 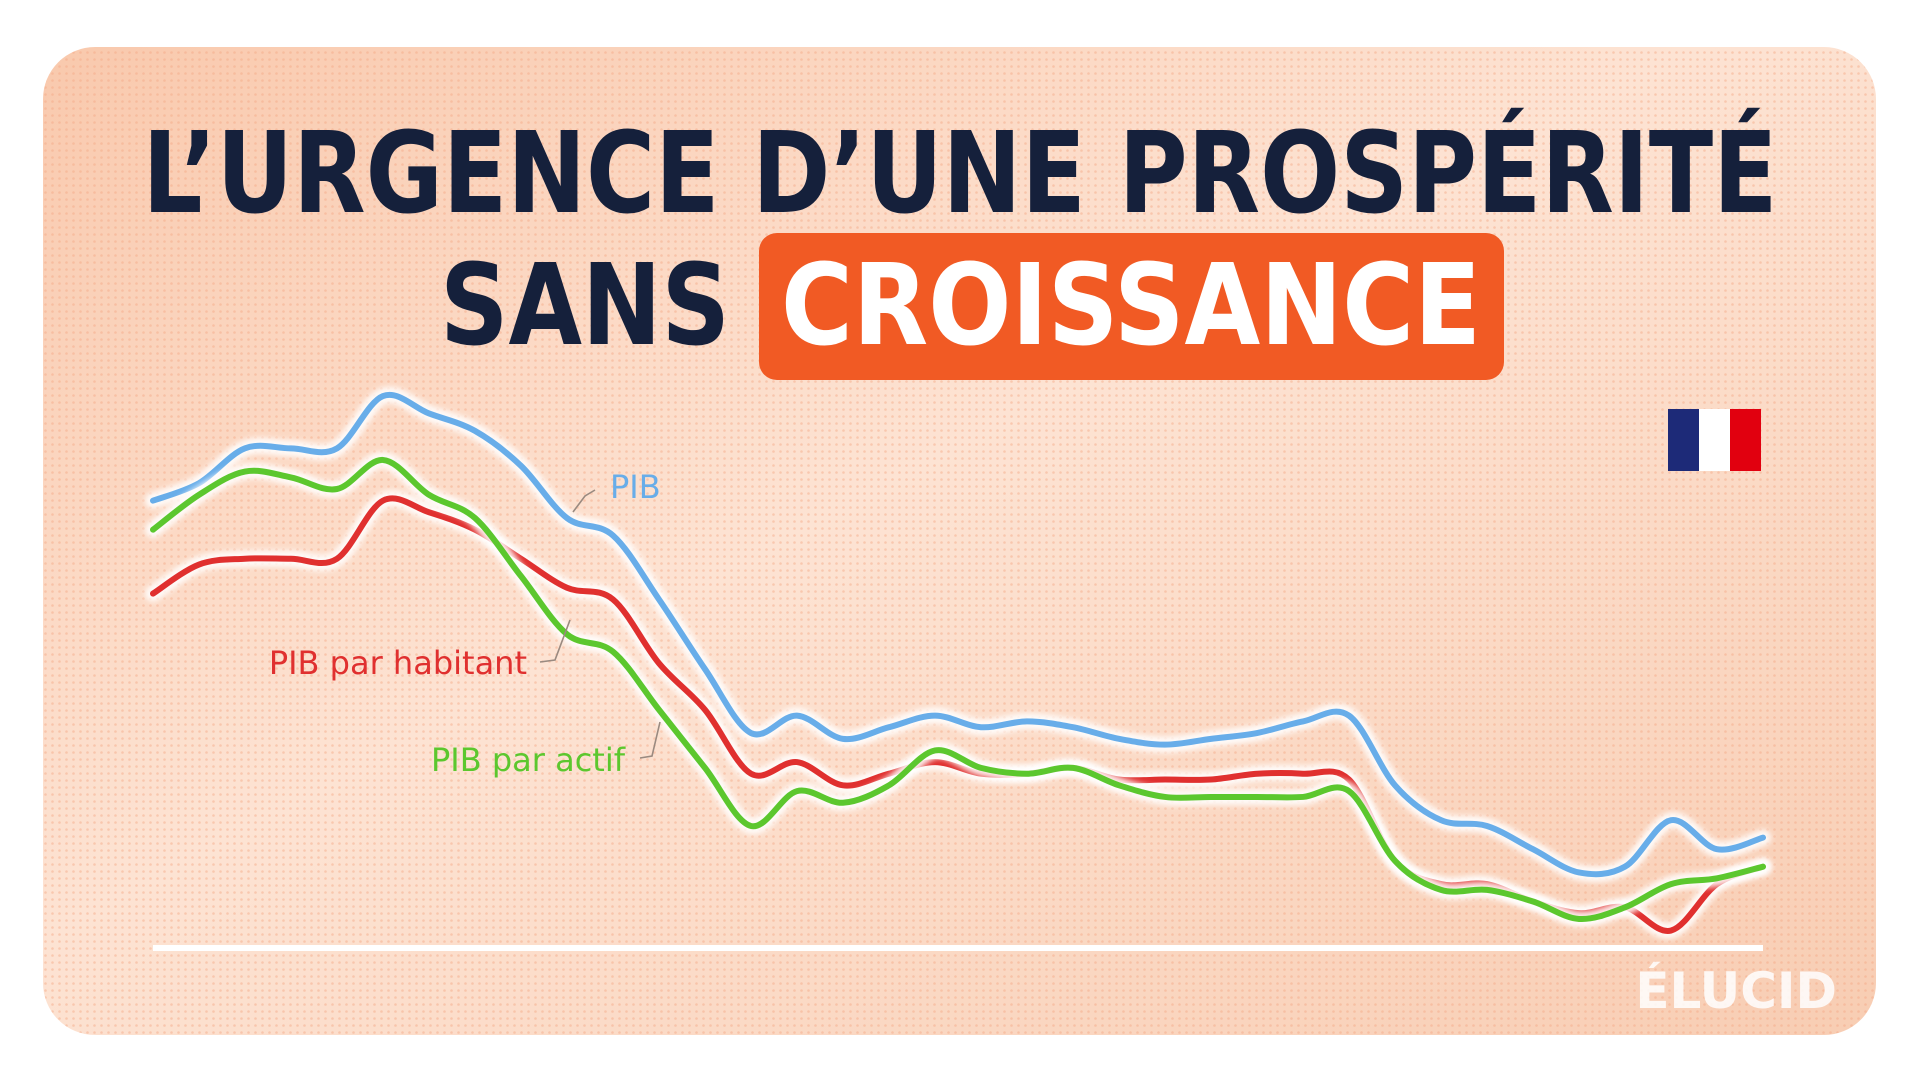 I want to click on series-label: PIB par habitant, so click(x=398, y=663).